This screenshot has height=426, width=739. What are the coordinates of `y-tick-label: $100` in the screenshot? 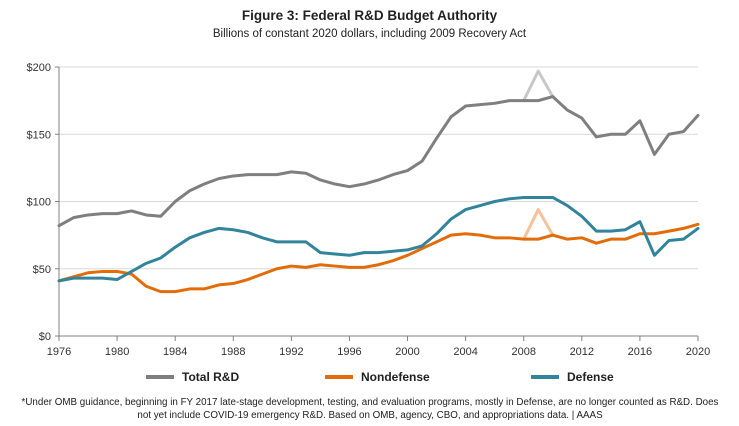 It's located at (39, 203).